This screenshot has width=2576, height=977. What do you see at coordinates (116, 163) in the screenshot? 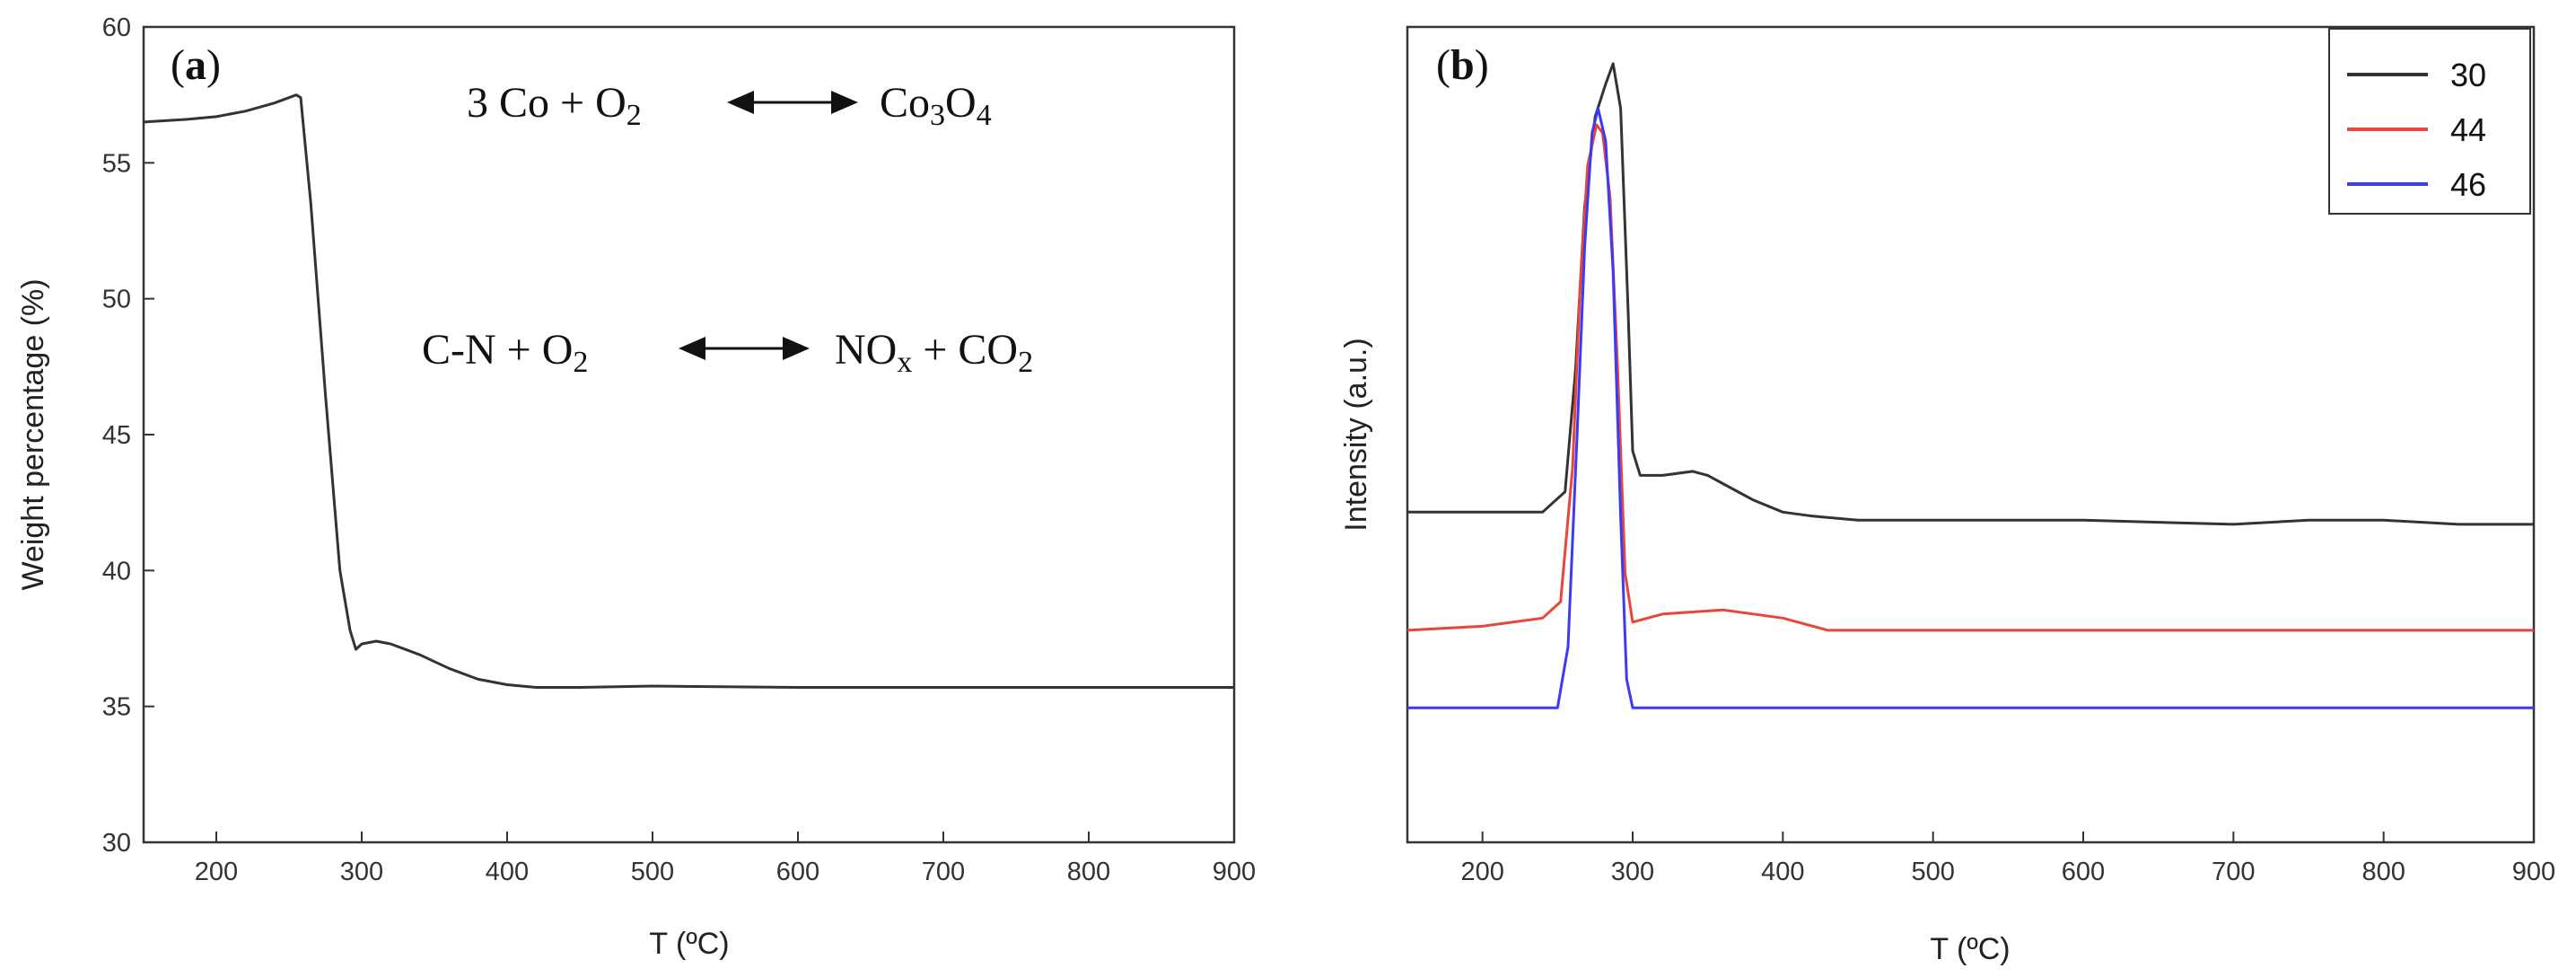
I see `y-tick-label: 55` at bounding box center [116, 163].